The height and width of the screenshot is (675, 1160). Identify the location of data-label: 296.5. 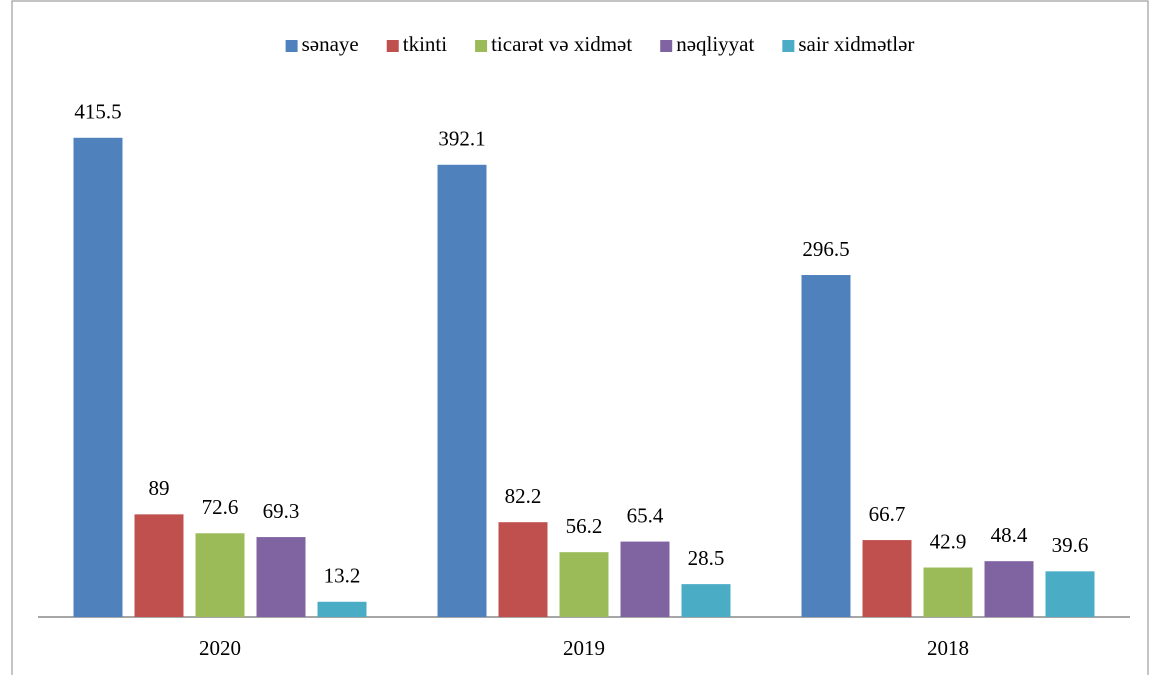
(825, 249).